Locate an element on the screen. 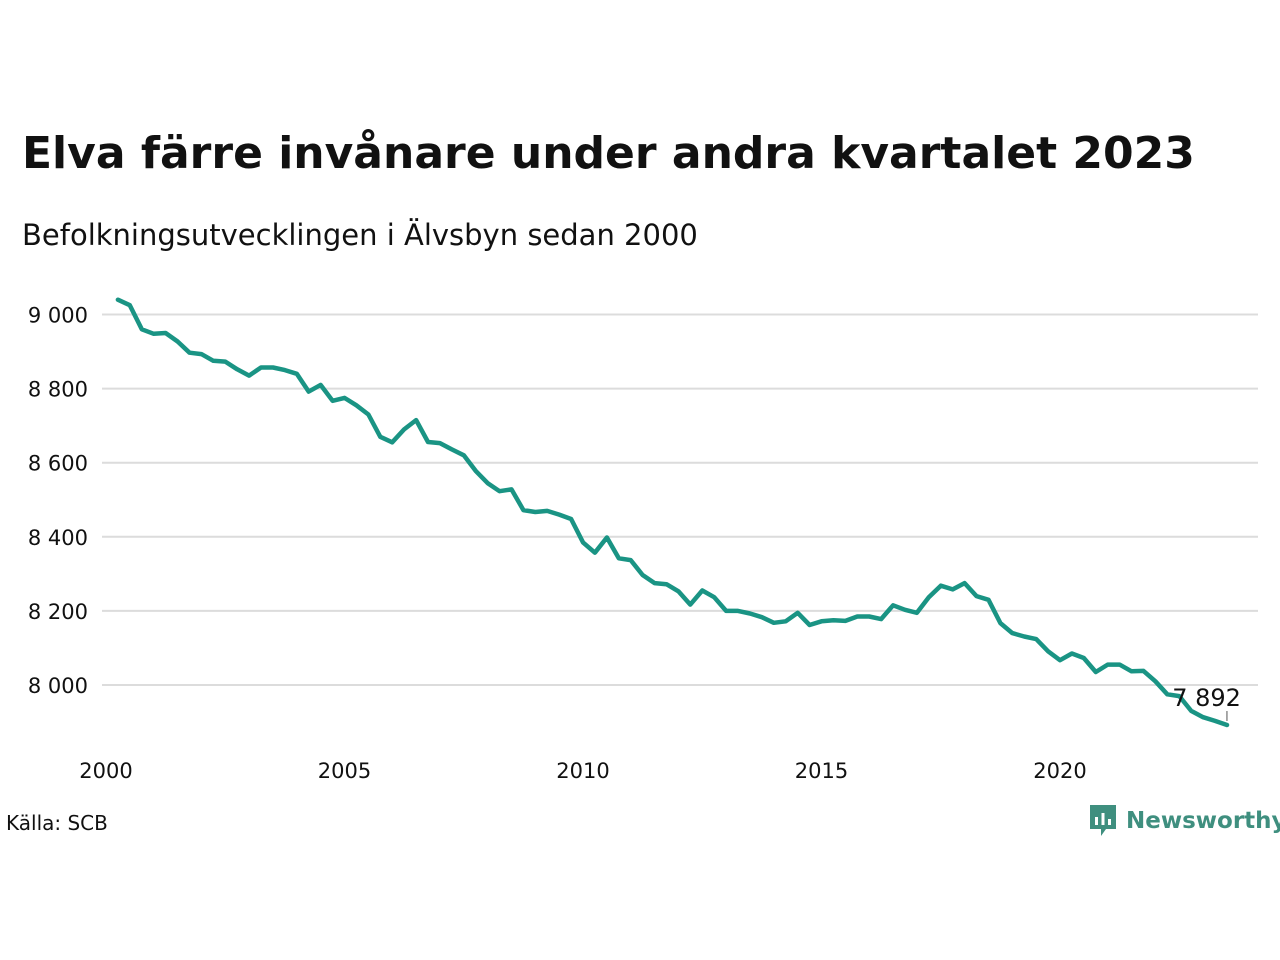 The height and width of the screenshot is (960, 1280). x-tick-label: 2010 is located at coordinates (582, 771).